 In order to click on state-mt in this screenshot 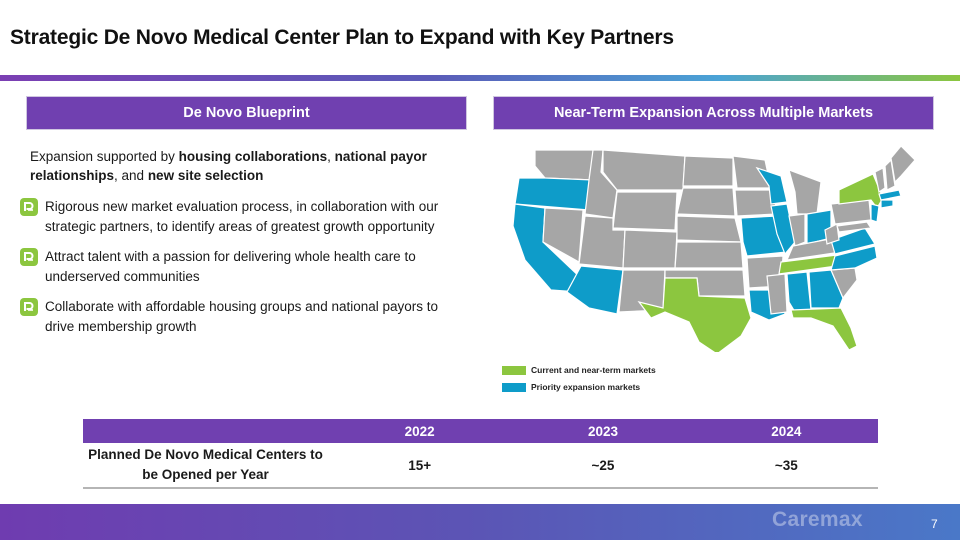, I will do `click(644, 170)`.